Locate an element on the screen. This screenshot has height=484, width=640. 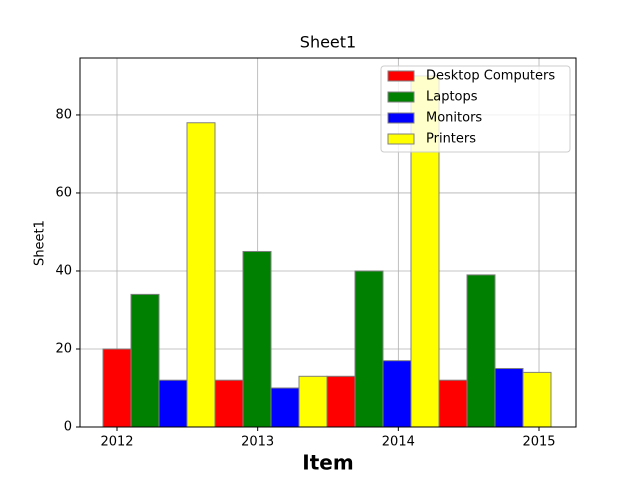
legend-label: Laptops is located at coordinates (452, 97).